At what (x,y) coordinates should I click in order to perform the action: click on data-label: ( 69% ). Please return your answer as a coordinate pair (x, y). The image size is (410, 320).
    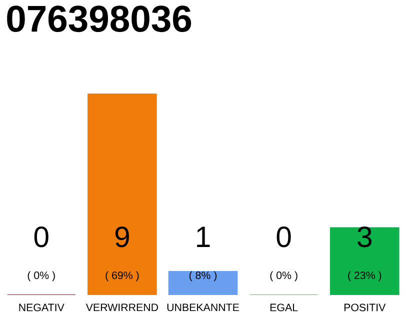
    Looking at the image, I should click on (122, 276).